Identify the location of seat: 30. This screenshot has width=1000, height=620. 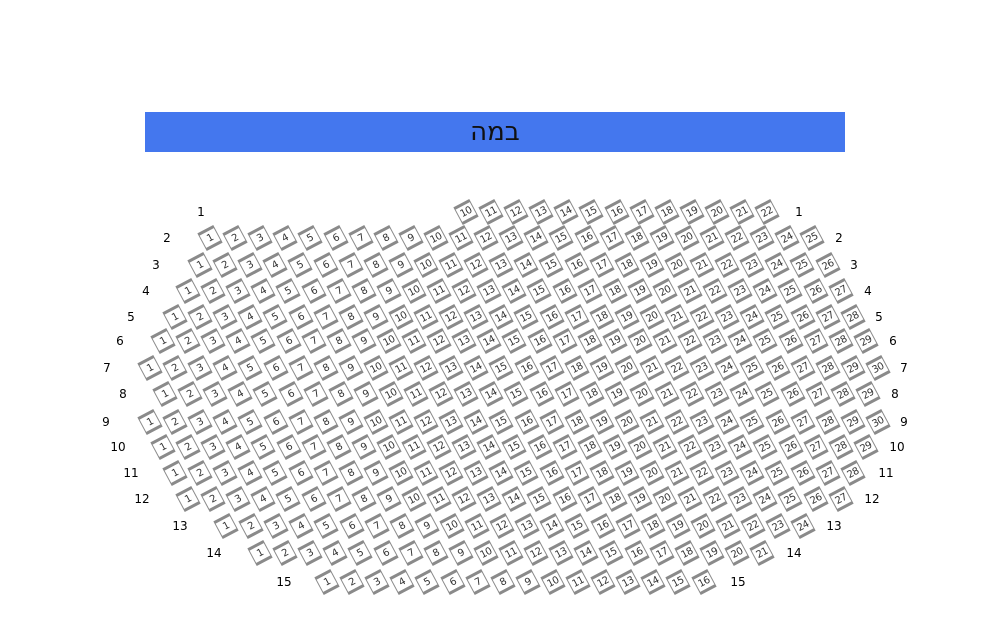
(878, 422).